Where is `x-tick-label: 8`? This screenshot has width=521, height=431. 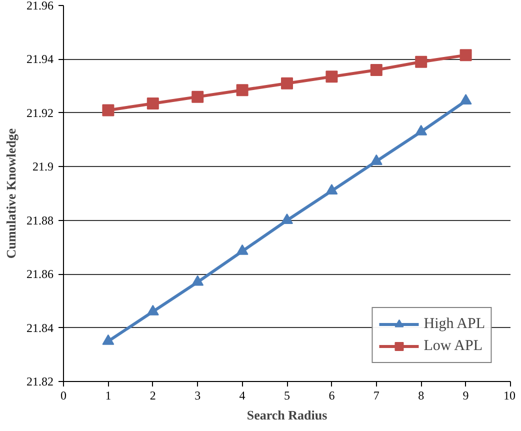
x-tick-label: 8 is located at coordinates (421, 395).